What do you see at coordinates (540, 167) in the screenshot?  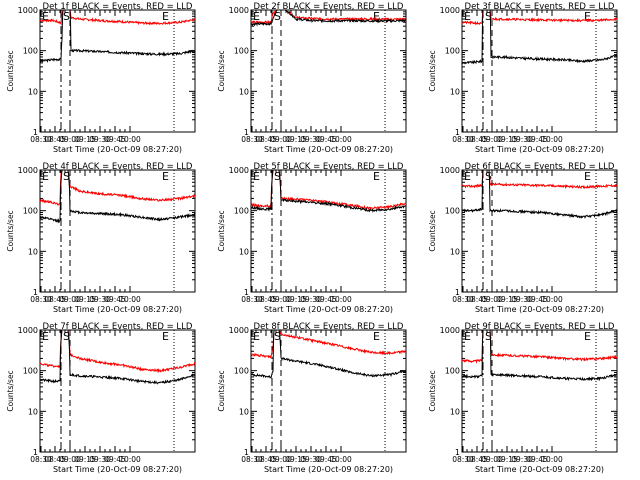 I see `panel-title: Det 6f BLACK = Events, RED = LLD` at bounding box center [540, 167].